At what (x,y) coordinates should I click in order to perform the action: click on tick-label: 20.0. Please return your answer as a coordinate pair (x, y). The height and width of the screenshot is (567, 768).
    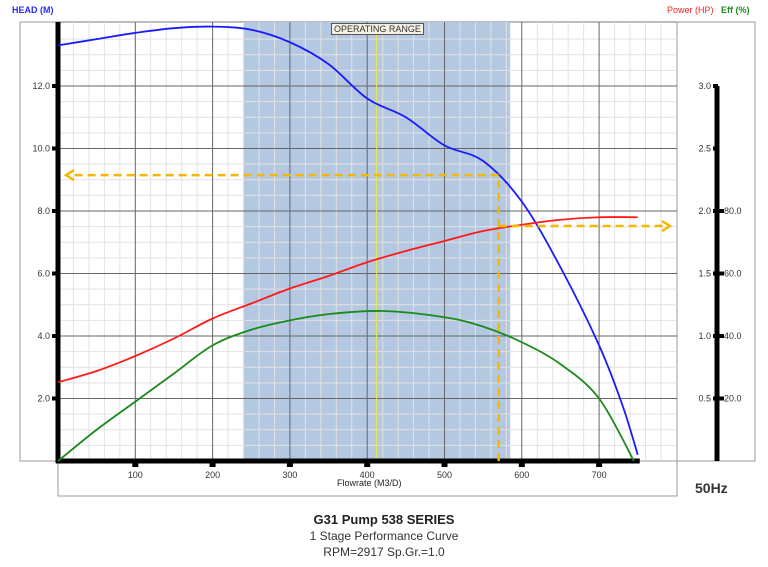
    Looking at the image, I should click on (733, 399).